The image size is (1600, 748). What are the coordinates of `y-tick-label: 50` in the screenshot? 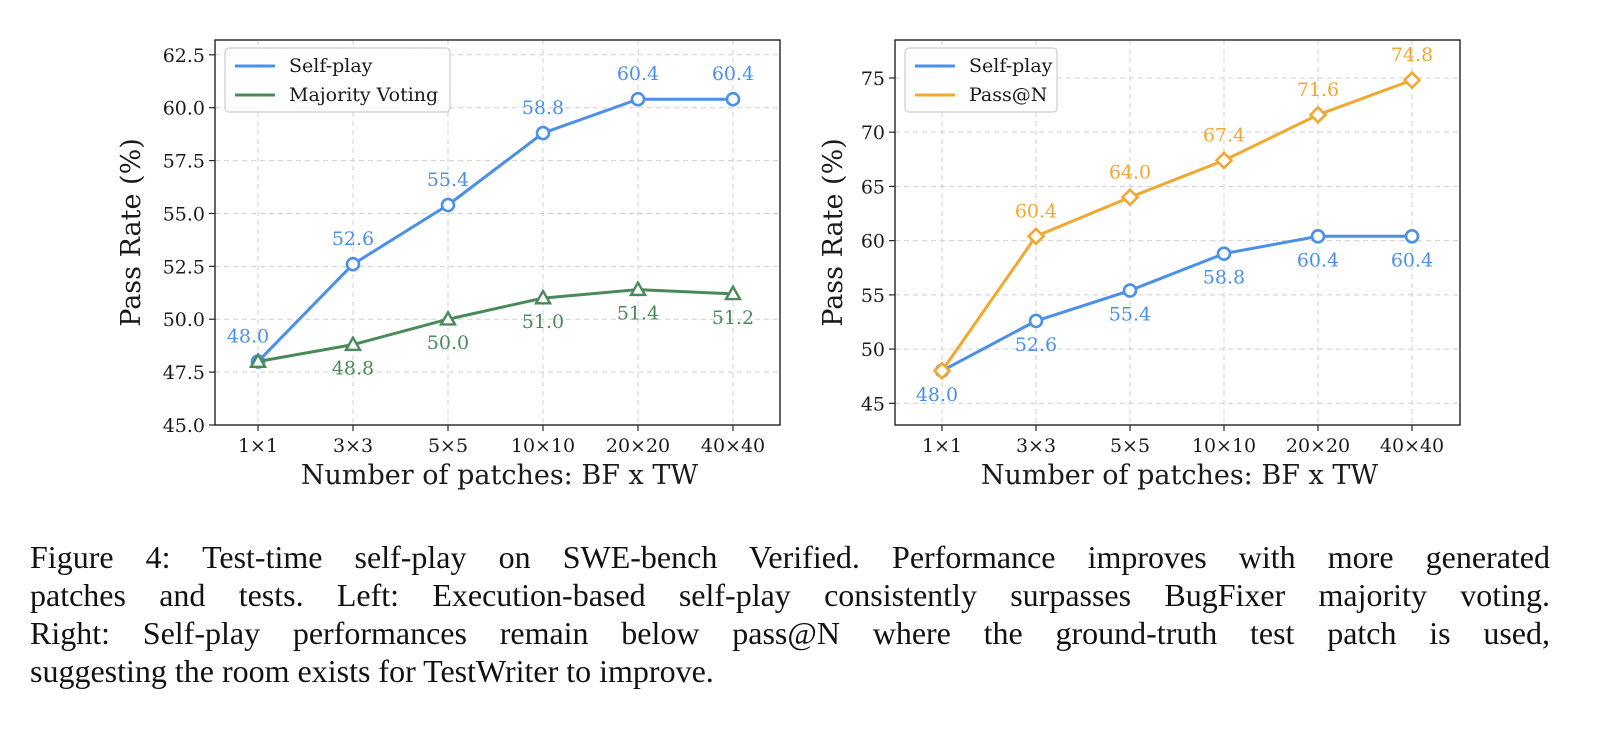 It's located at (873, 350).